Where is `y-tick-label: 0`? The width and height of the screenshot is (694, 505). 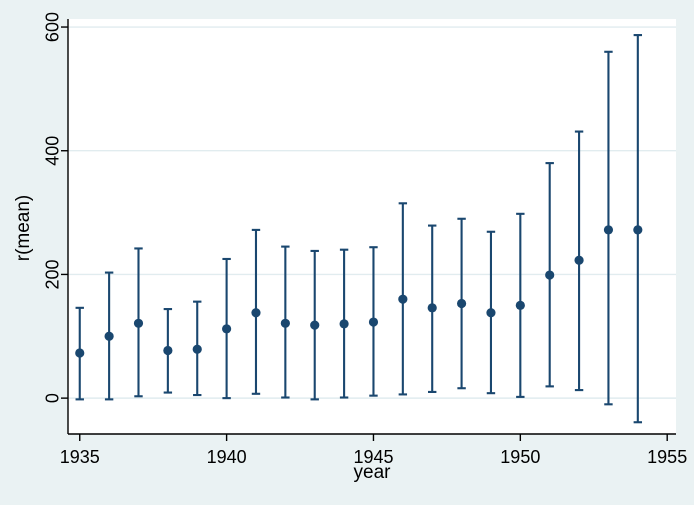 y-tick-label: 0 is located at coordinates (52, 398).